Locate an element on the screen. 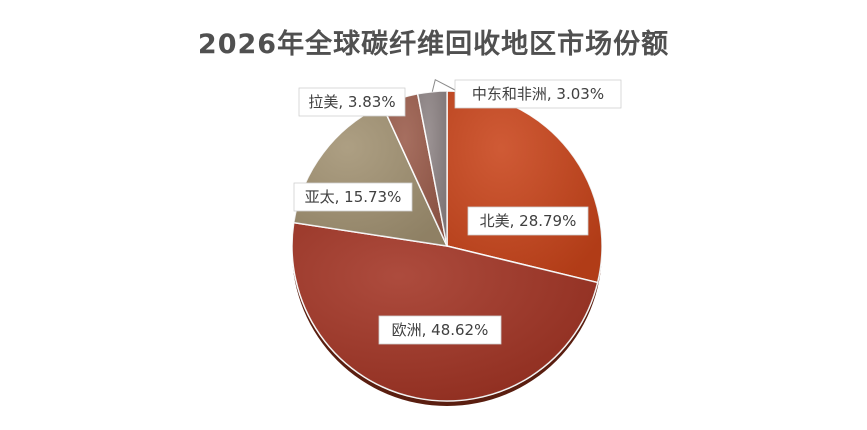  leader-line is located at coordinates (443, 85).